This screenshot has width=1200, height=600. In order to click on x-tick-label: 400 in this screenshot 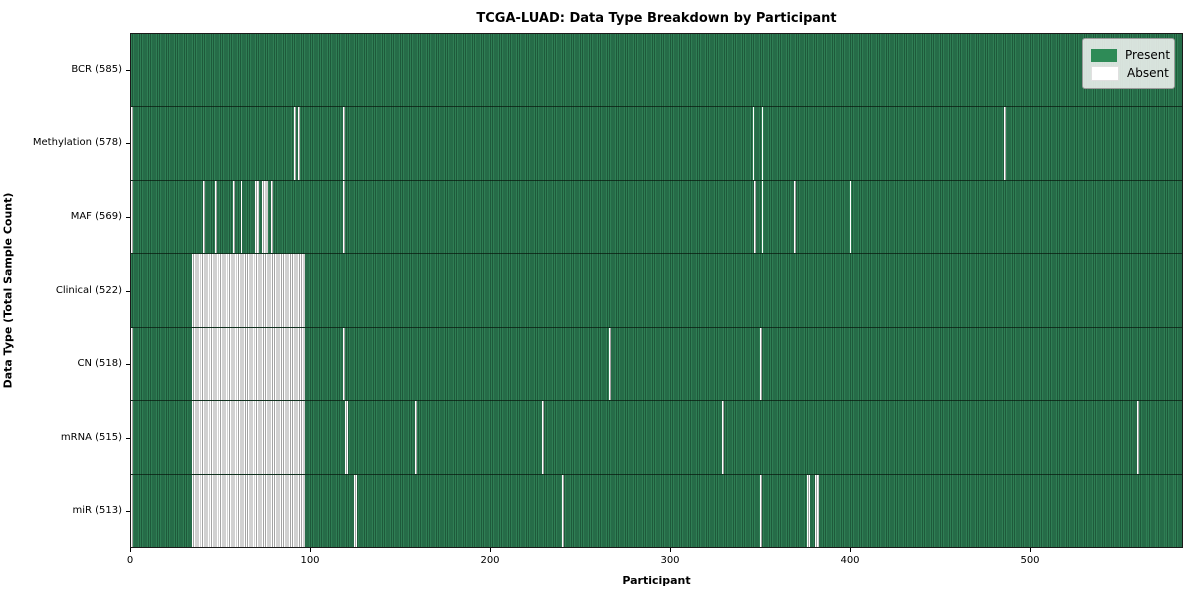, I will do `click(850, 560)`.